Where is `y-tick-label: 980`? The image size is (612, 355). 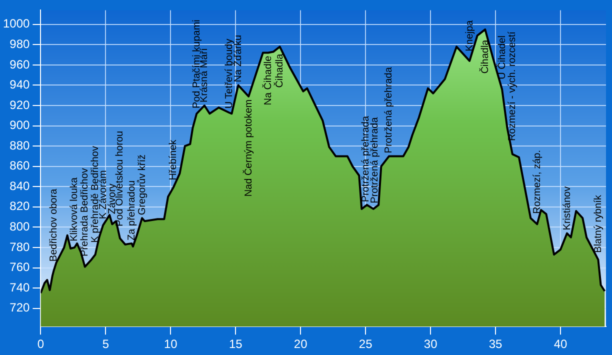
y-tick-label: 980 is located at coordinates (20, 43).